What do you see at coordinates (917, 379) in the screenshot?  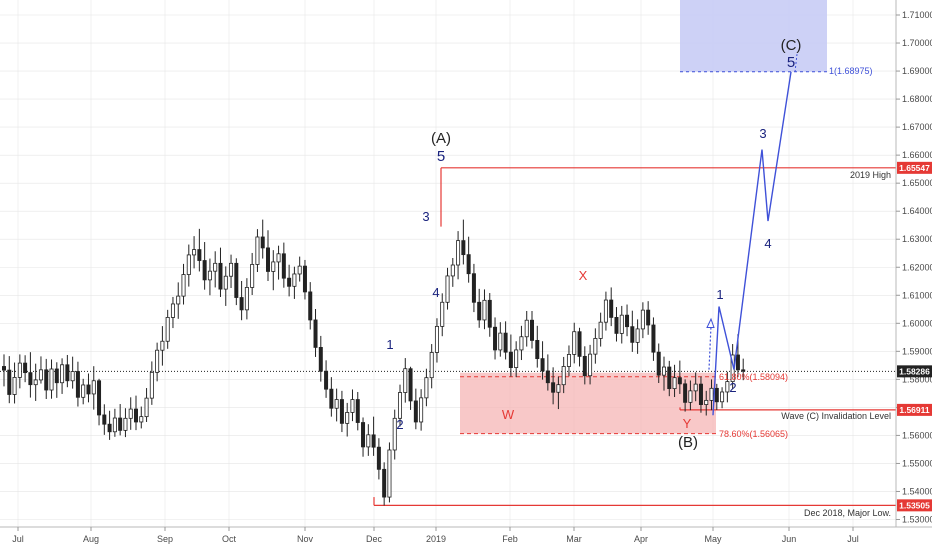 I see `y-tick-label: 1.58000` at bounding box center [917, 379].